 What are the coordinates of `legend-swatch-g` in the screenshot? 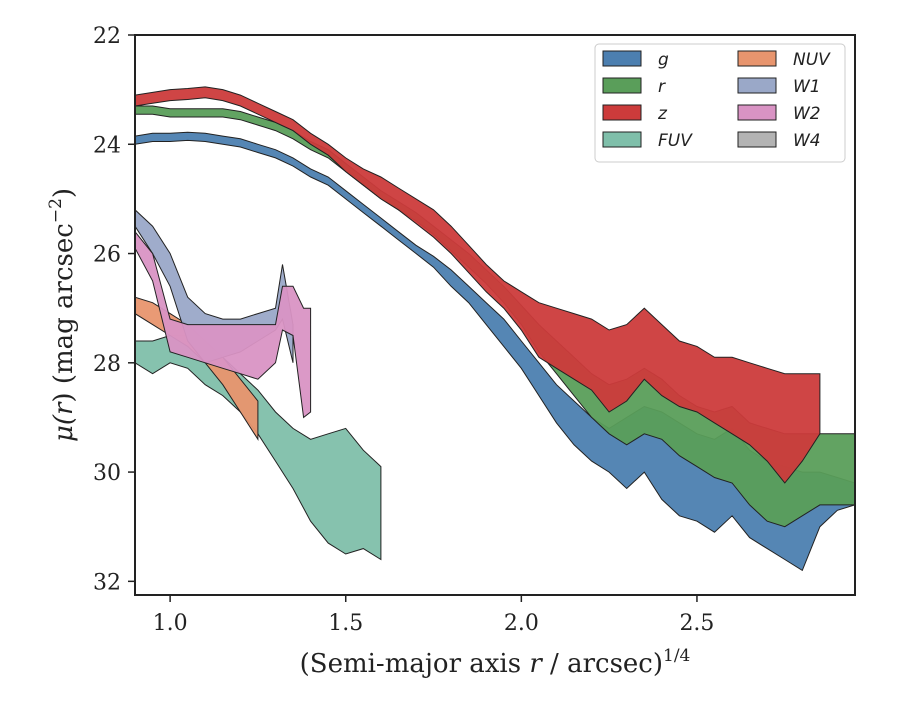 It's located at (622, 58).